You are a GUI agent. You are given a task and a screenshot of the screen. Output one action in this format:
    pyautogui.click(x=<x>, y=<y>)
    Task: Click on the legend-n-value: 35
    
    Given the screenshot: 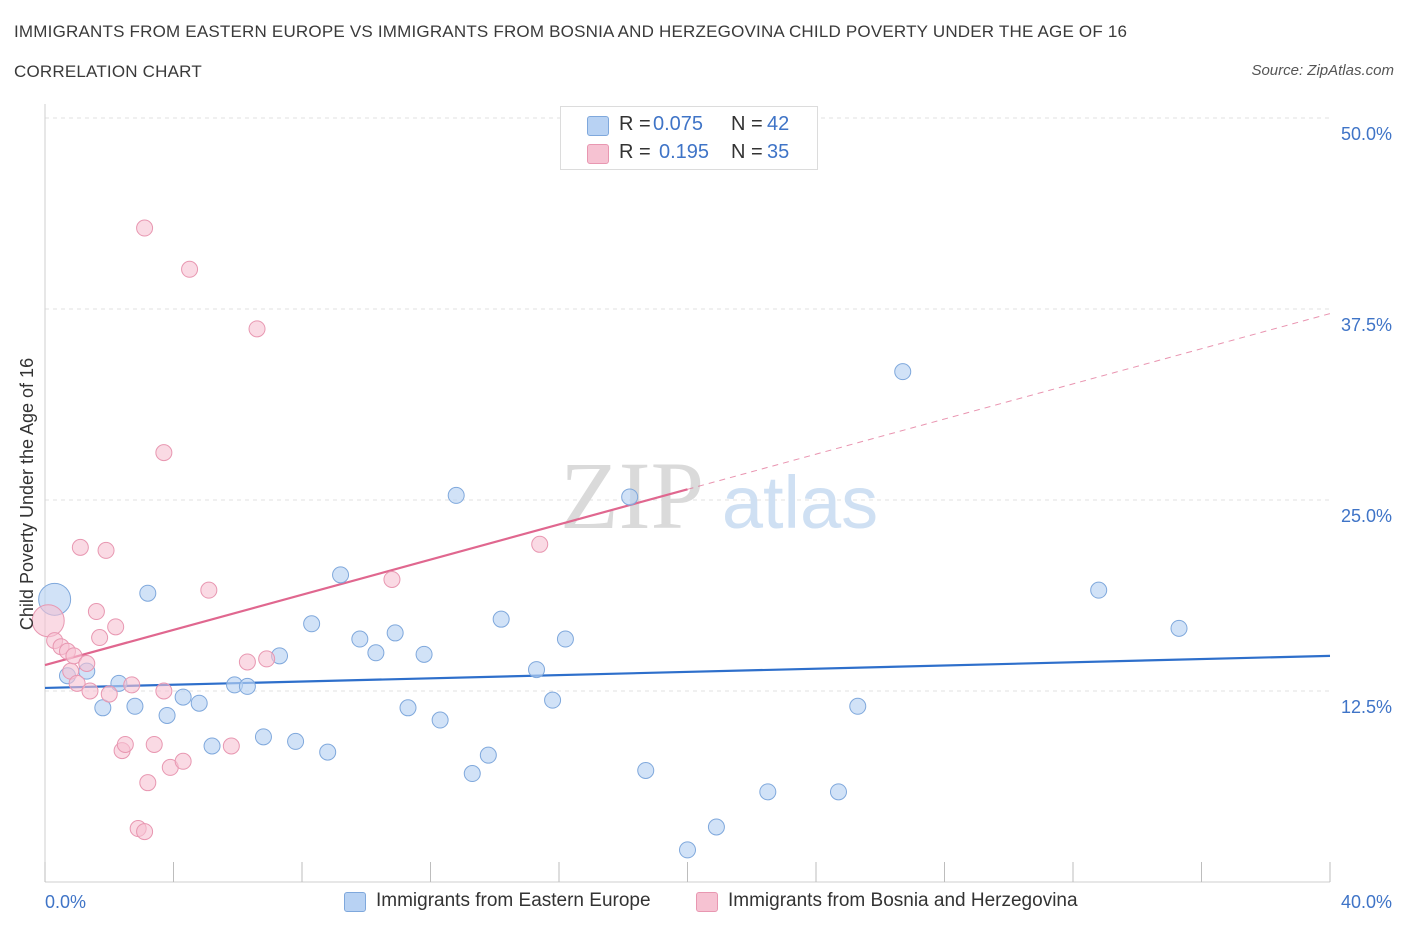 What is the action you would take?
    pyautogui.click(x=778, y=152)
    